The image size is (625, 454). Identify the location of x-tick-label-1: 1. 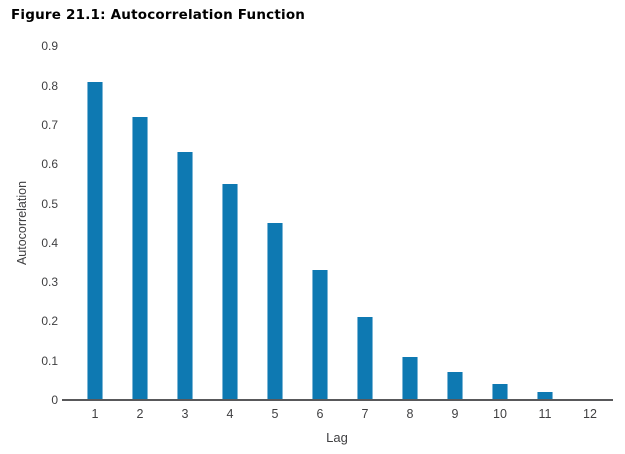
(95, 414).